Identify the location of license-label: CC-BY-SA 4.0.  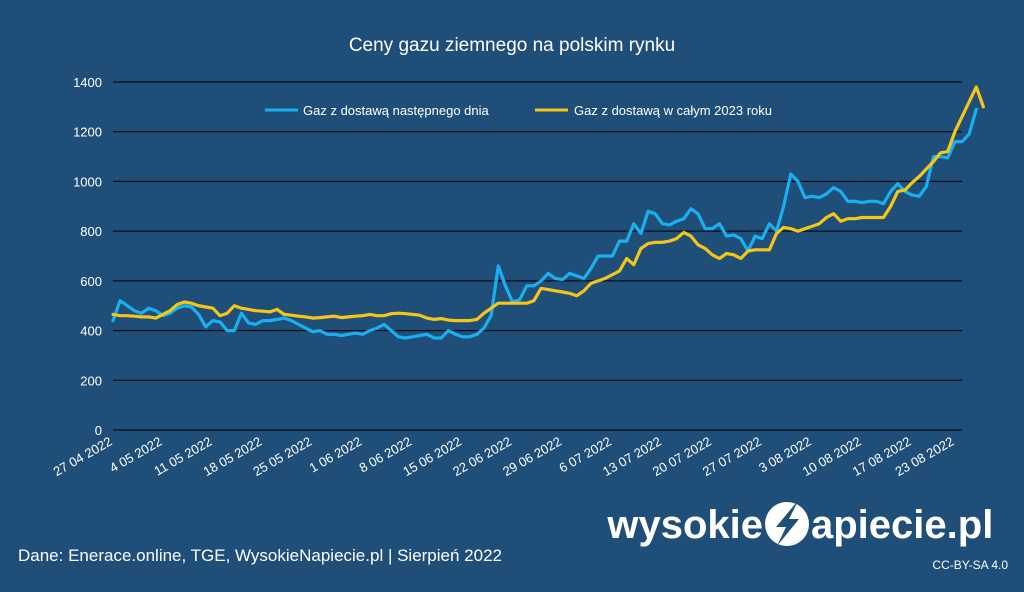
(970, 565).